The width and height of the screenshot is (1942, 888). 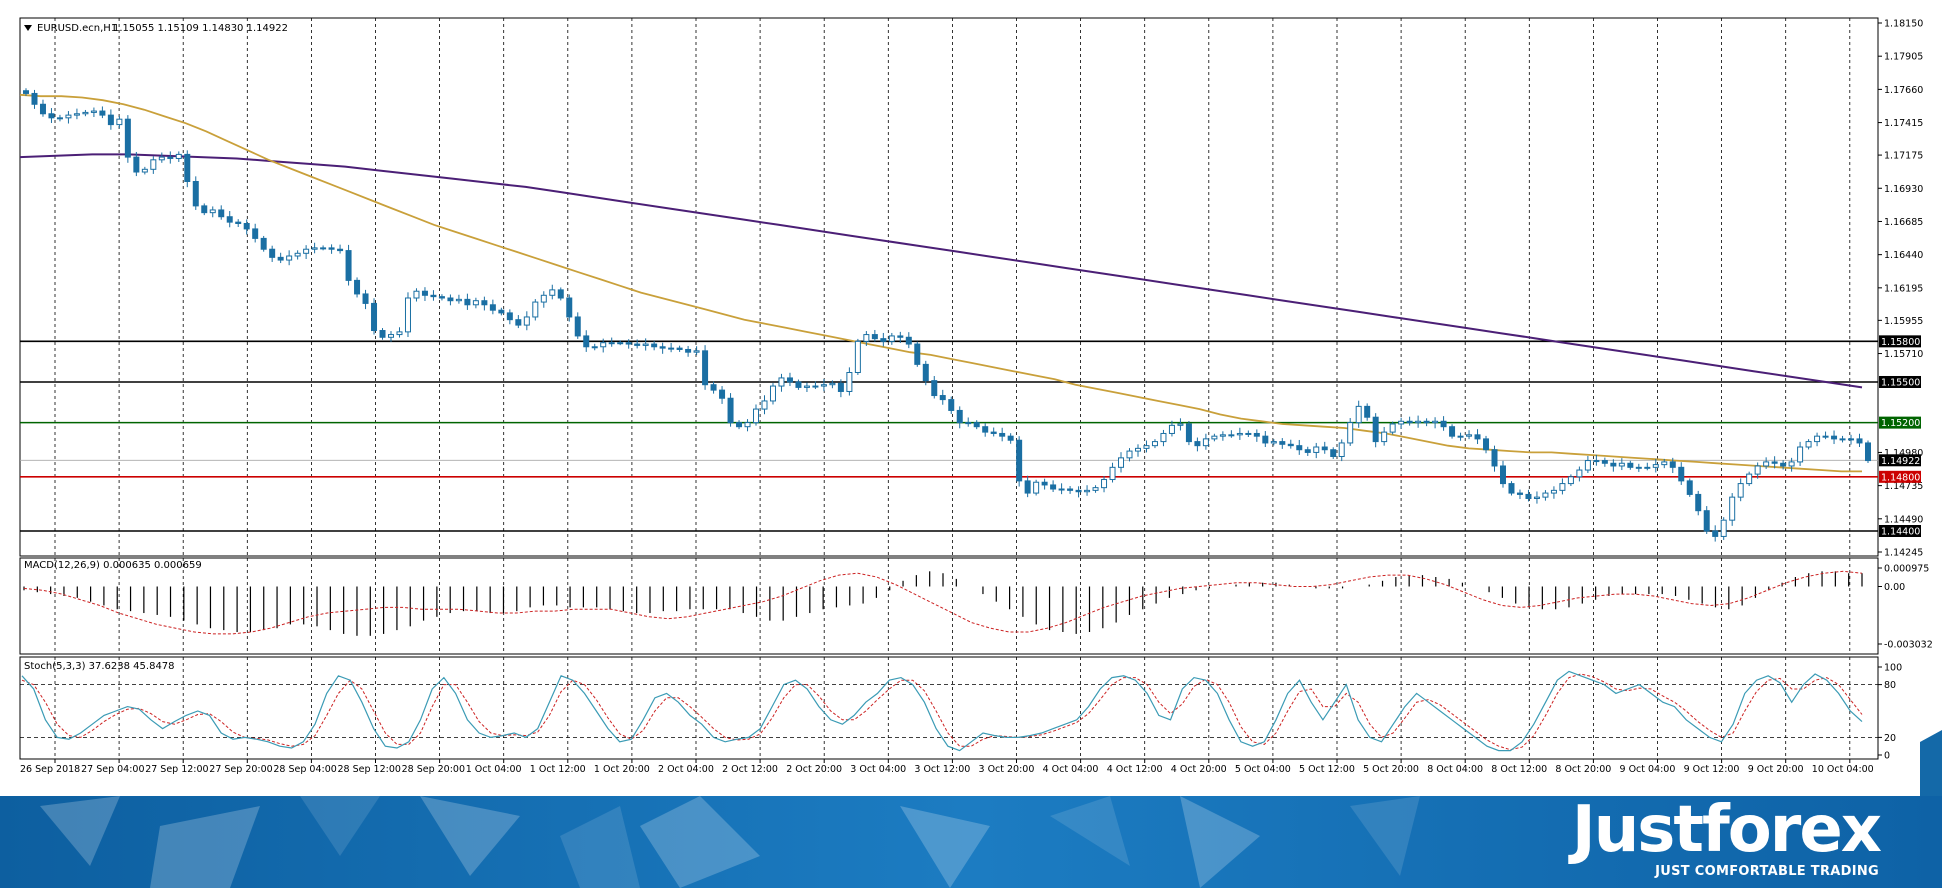 I want to click on time-label: 28 Sep 20:00, so click(x=433, y=769).